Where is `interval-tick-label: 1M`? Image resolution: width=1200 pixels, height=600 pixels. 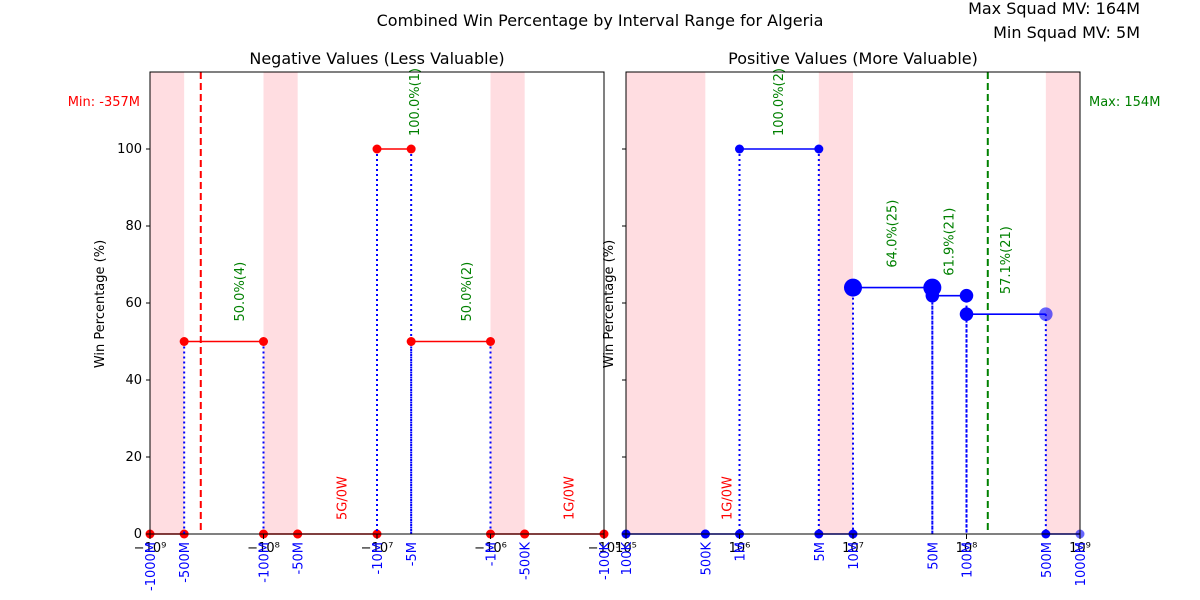 interval-tick-label: 1M is located at coordinates (741, 552).